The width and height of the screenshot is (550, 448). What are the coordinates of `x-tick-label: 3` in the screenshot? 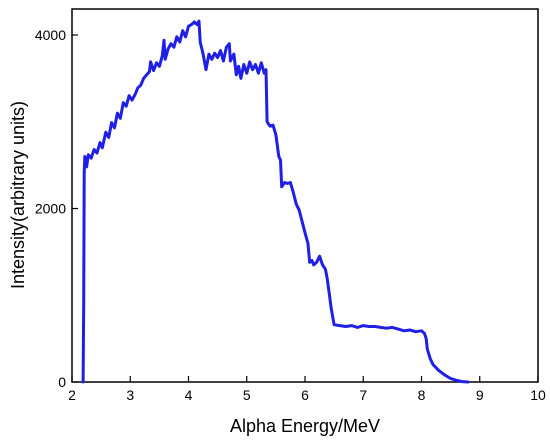 It's located at (130, 395).